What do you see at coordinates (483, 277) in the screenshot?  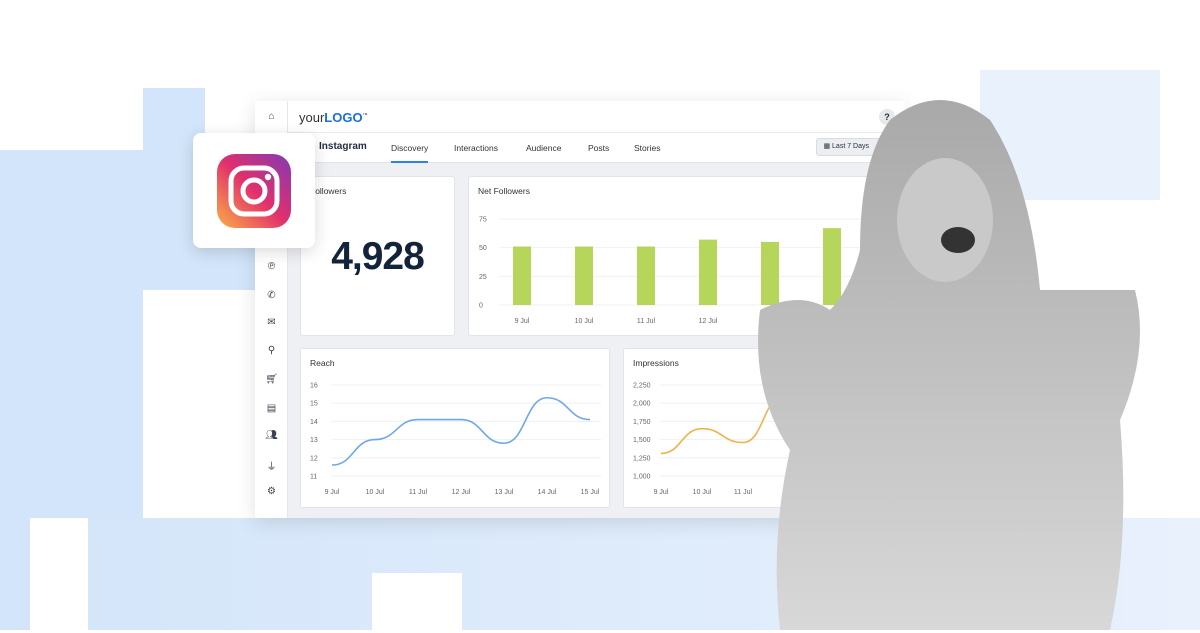 I see `y-tick-label: 25` at bounding box center [483, 277].